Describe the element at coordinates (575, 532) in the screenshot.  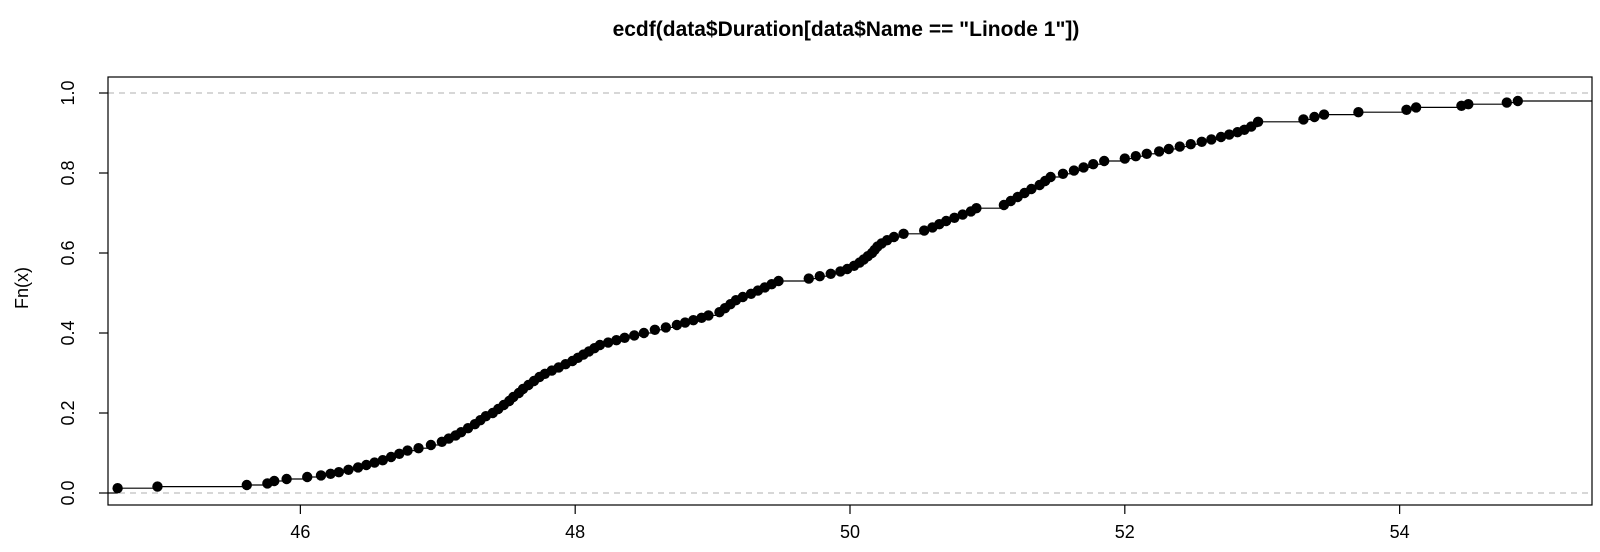
I see `x-tick-label: 48` at that location.